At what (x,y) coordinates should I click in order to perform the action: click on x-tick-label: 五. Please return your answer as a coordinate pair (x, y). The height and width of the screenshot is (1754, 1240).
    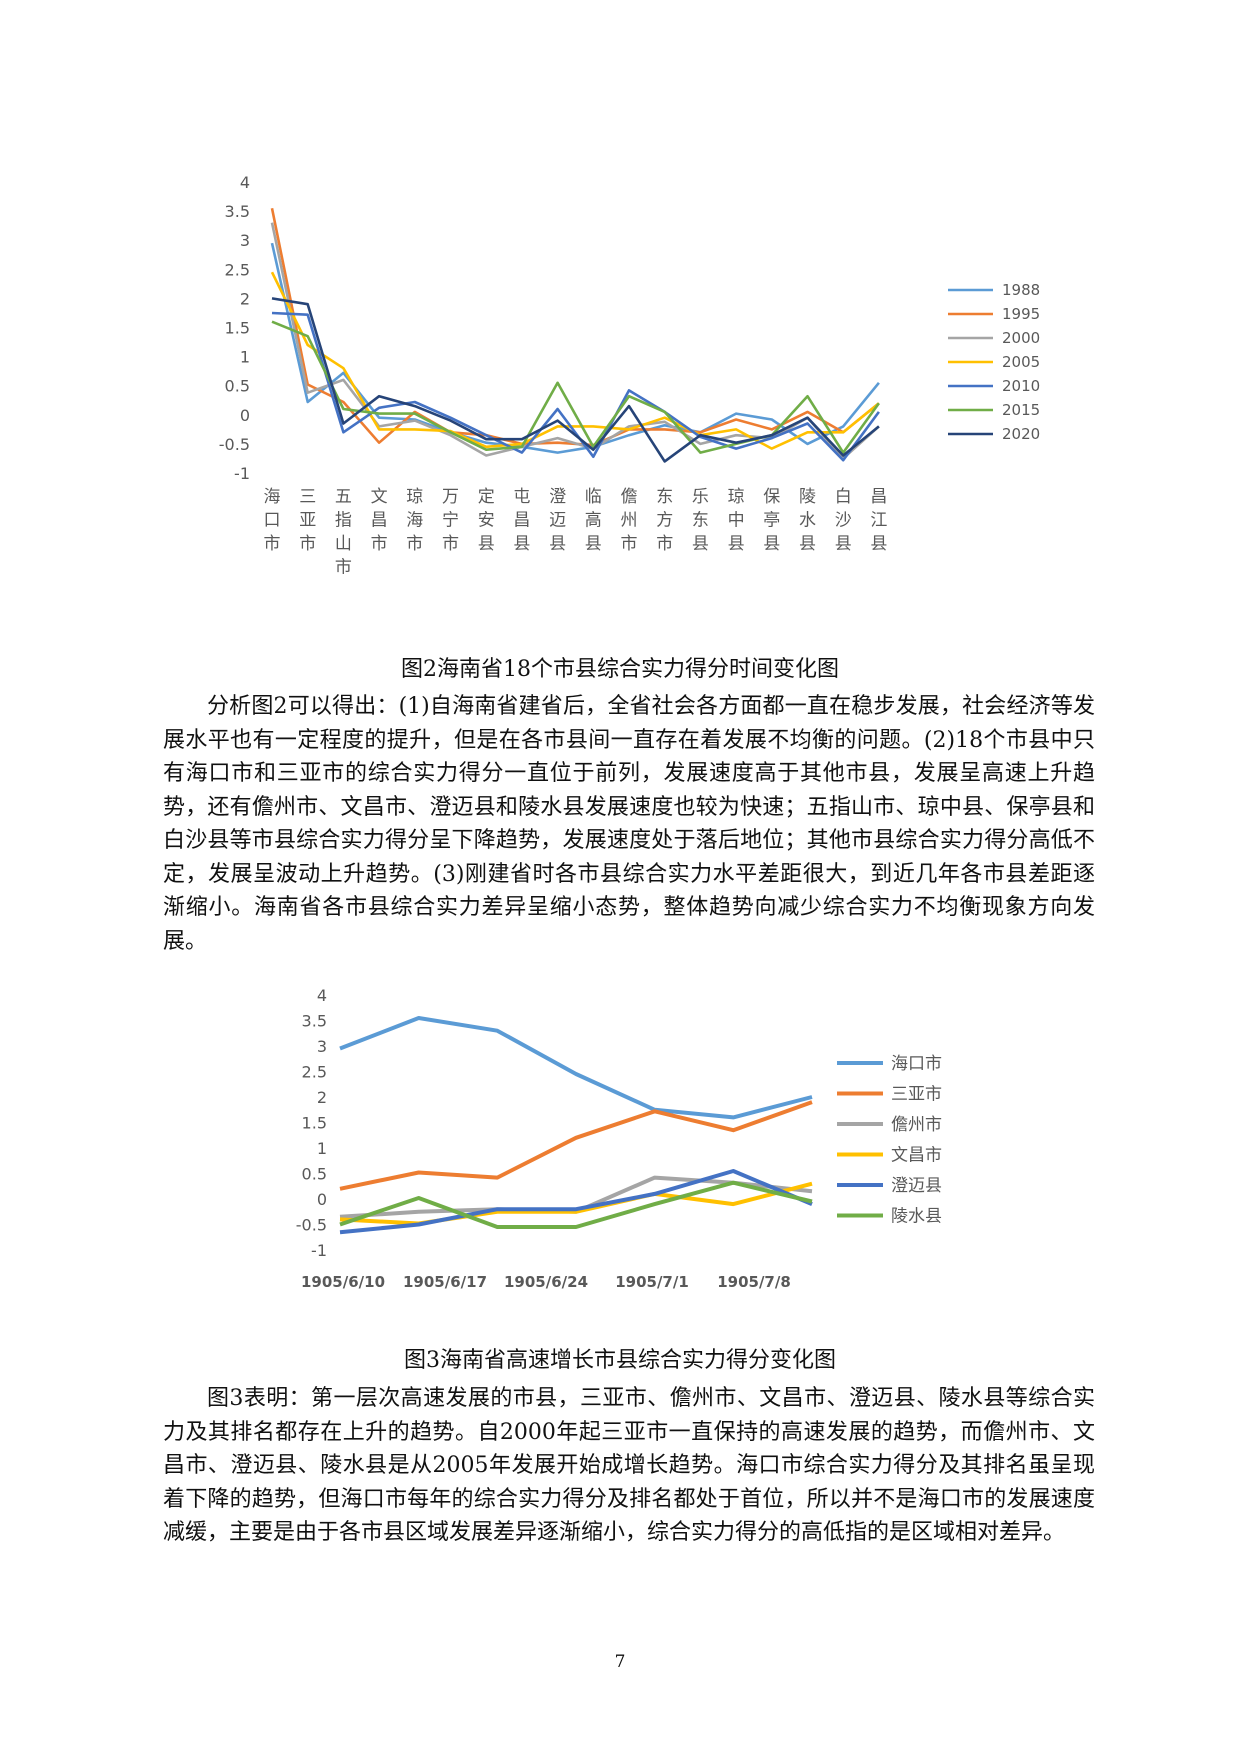
    Looking at the image, I should click on (343, 497).